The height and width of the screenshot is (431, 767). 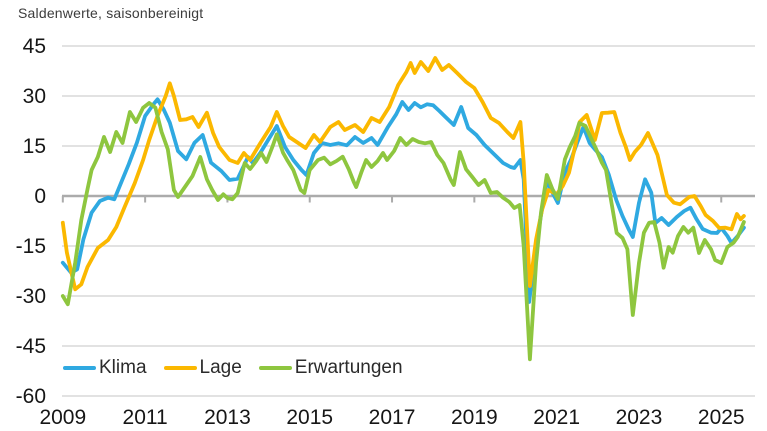 I want to click on lage-line-swatch-icon, so click(x=180, y=368).